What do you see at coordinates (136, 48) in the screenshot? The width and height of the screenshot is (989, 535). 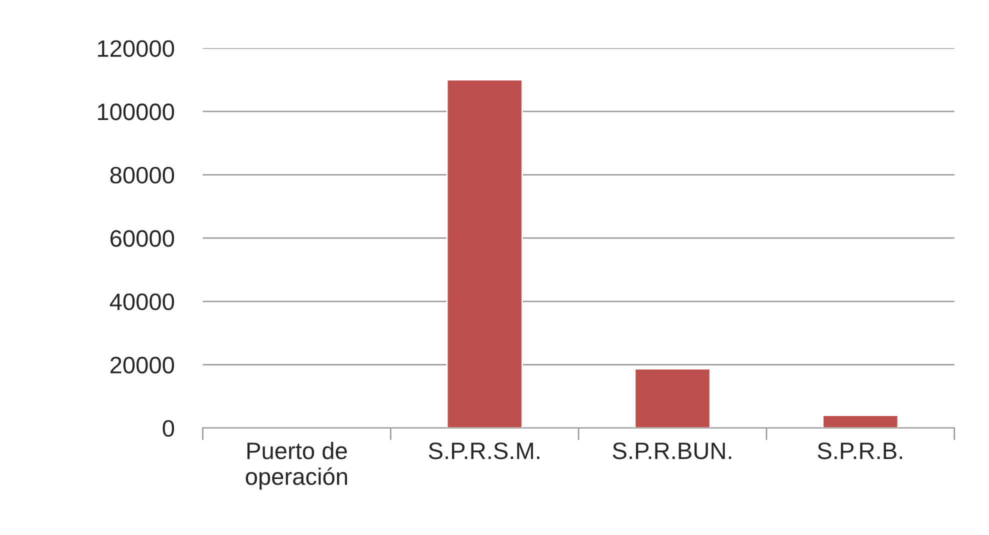 I see `y-tick-label: 120000` at bounding box center [136, 48].